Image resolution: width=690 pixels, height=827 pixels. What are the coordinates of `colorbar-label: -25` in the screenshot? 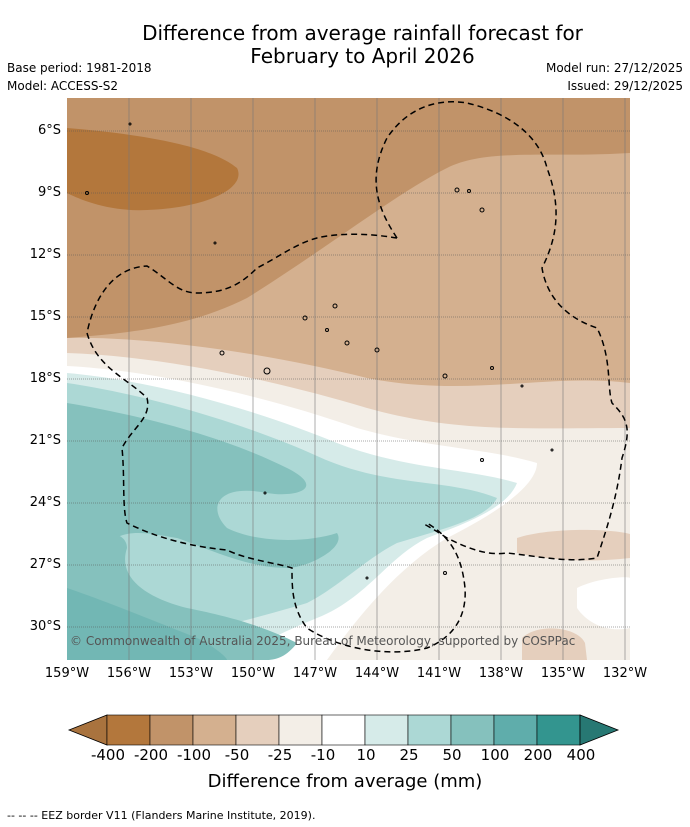 It's located at (280, 755).